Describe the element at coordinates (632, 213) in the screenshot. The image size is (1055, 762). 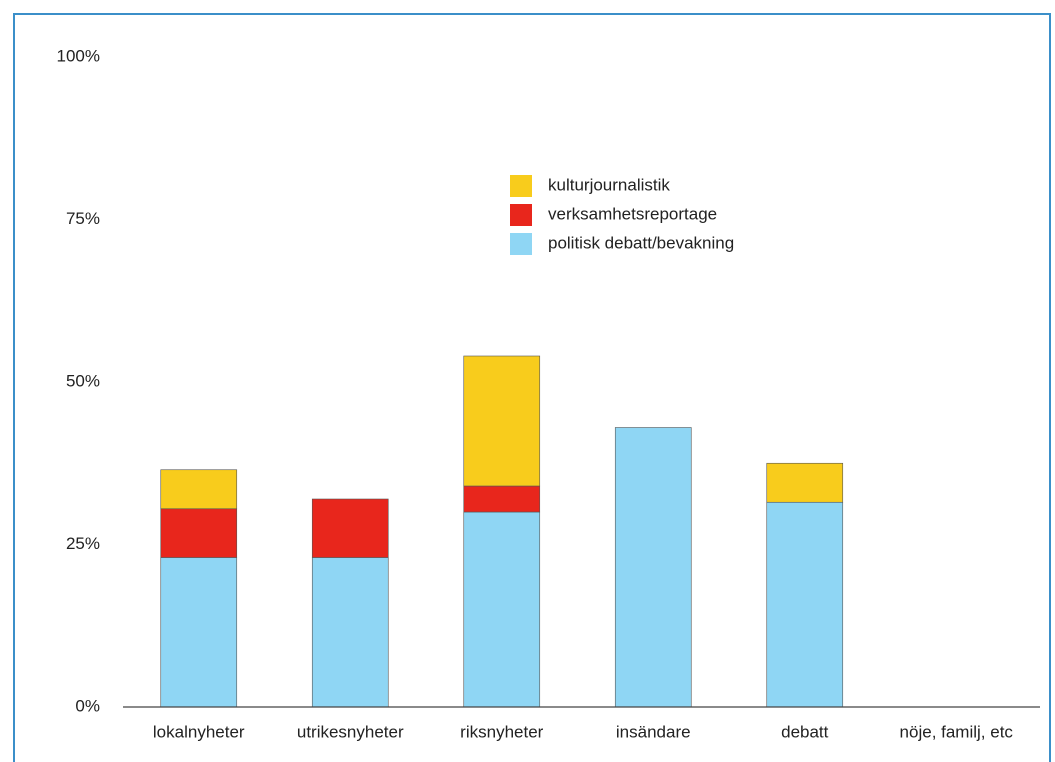
I see `legend-label: verksamhetsreportage` at that location.